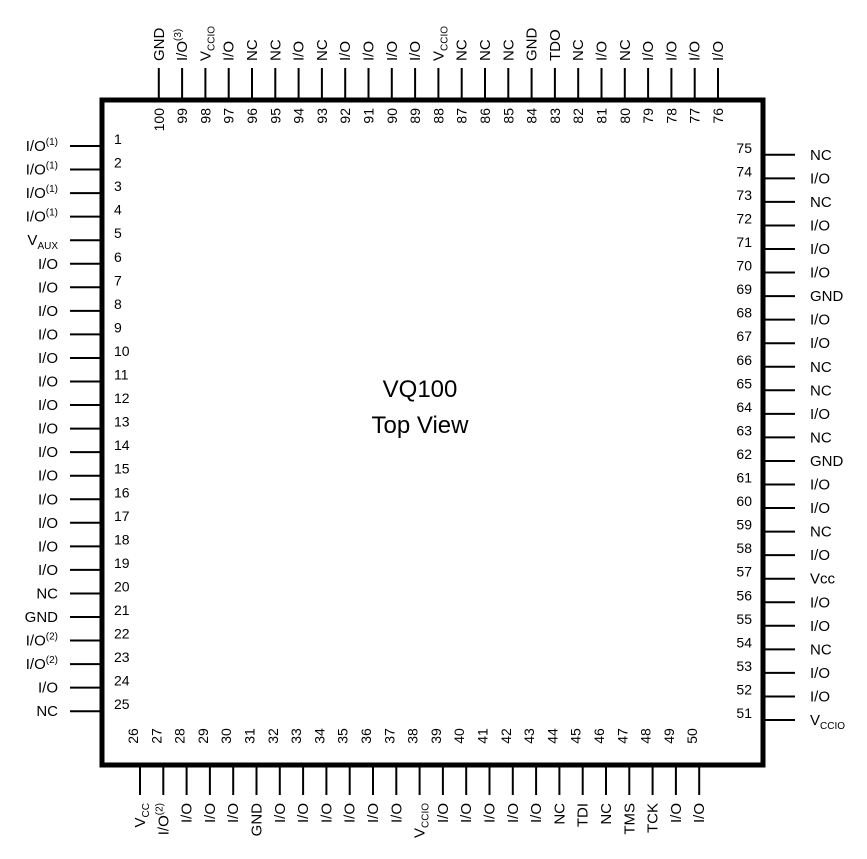 Image resolution: width=867 pixels, height=859 pixels. Describe the element at coordinates (160, 781) in the screenshot. I see `pin-27: 27 I/O(2)` at that location.